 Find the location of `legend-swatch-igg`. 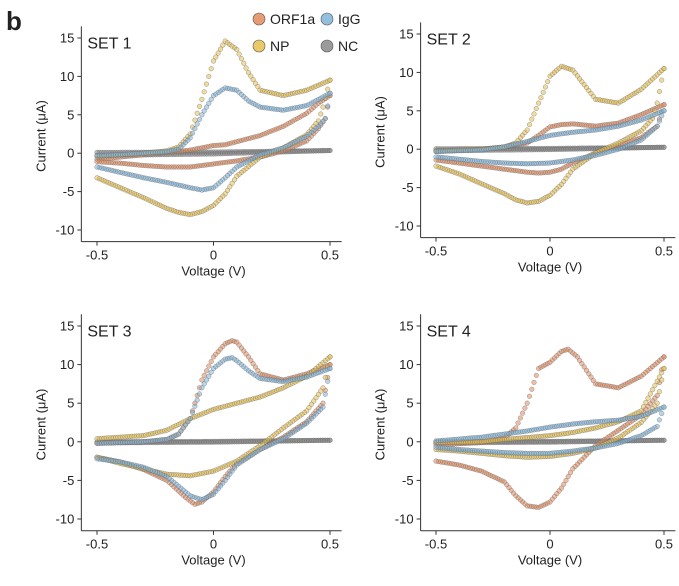

legend-swatch-igg is located at coordinates (327, 19).